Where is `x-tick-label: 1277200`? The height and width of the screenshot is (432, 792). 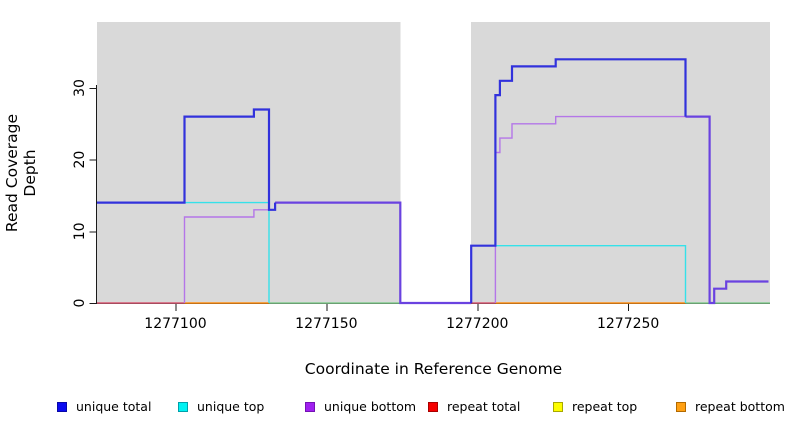 x-tick-label: 1277200 is located at coordinates (477, 324).